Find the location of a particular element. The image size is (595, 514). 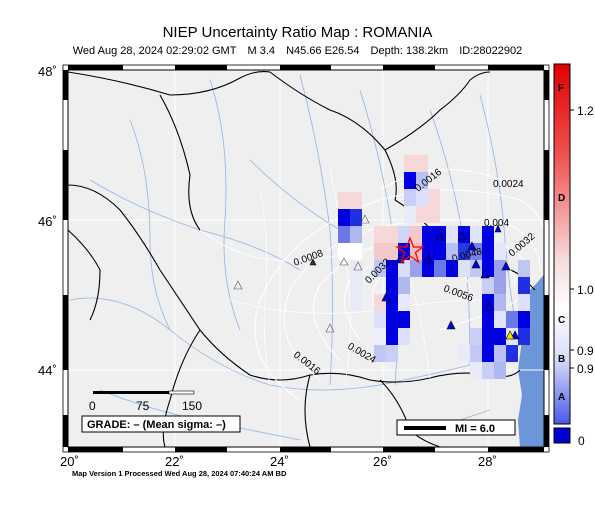

event-depth: Depth: 138.2km is located at coordinates (409, 51).